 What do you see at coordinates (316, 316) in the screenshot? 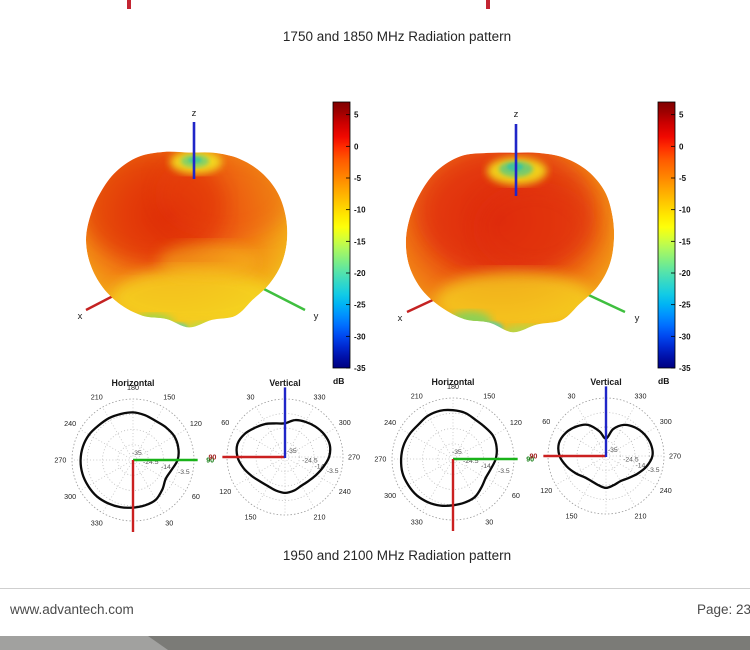
I see `y-axis-label: y` at bounding box center [316, 316].